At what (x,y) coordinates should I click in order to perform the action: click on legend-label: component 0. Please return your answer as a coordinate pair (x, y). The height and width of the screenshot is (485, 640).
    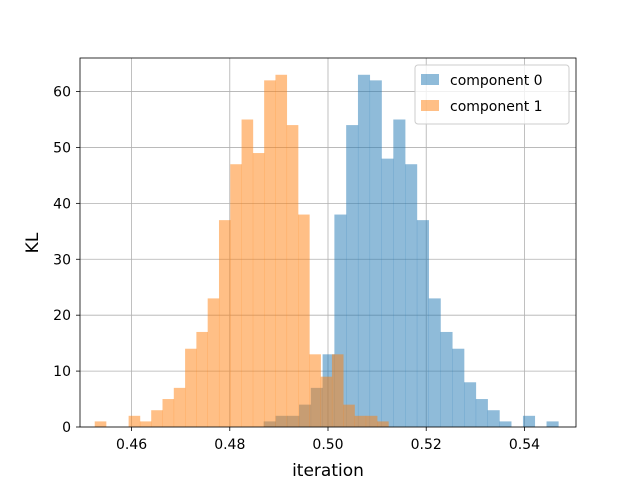
    Looking at the image, I should click on (496, 81).